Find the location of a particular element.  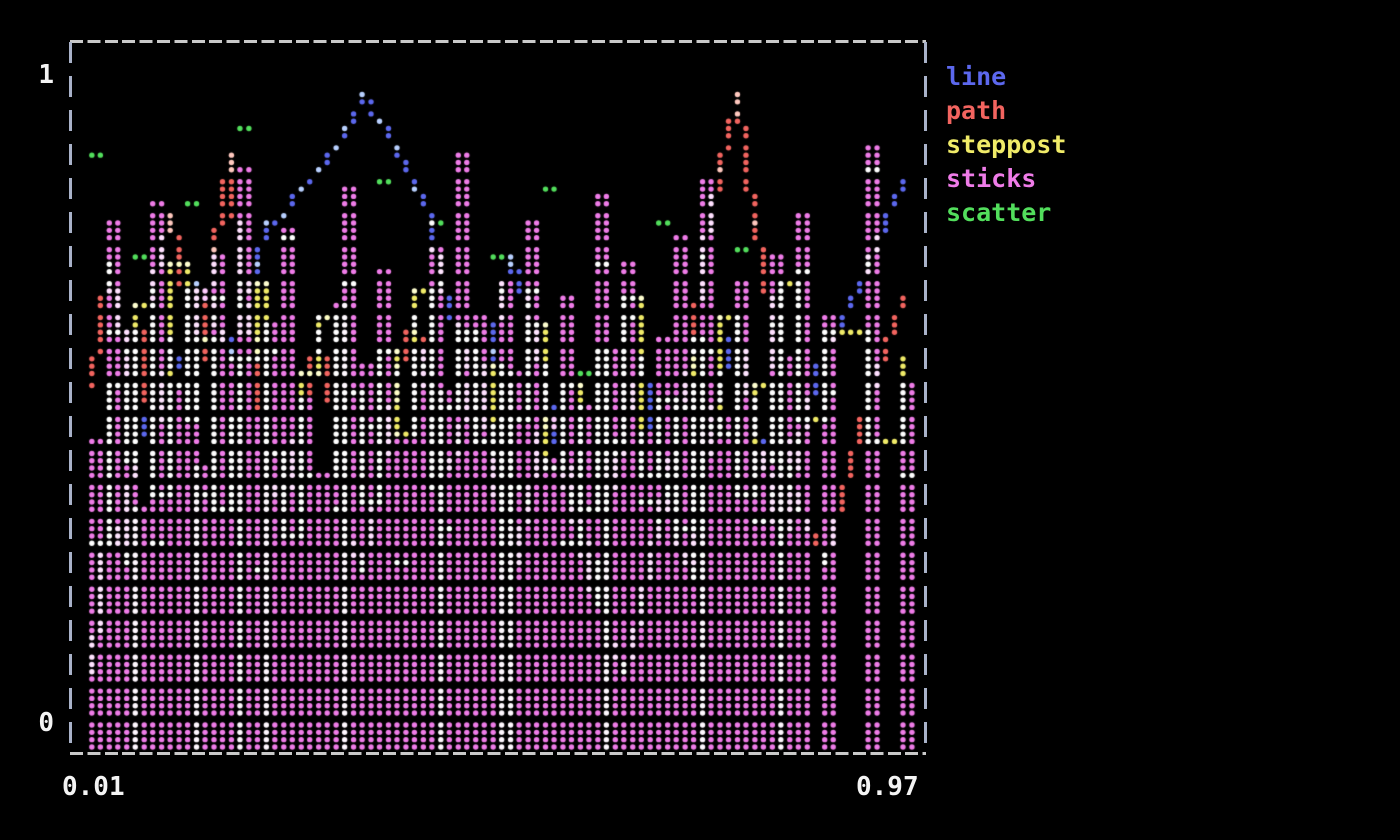

plot-border-bottom is located at coordinates (498, 753).